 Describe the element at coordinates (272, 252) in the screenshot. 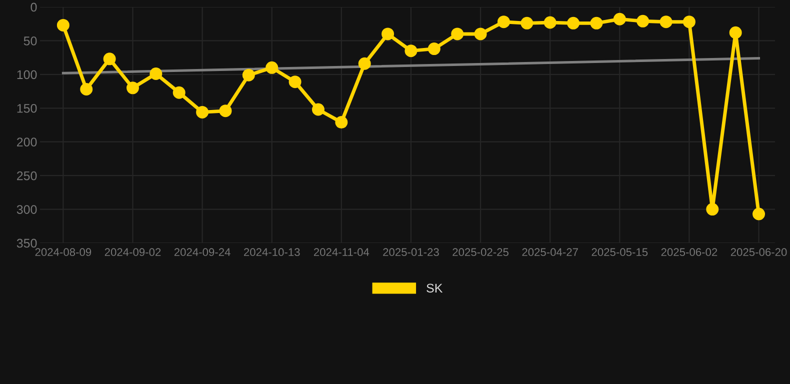

I see `x-tick-label: 2024-10-13` at that location.